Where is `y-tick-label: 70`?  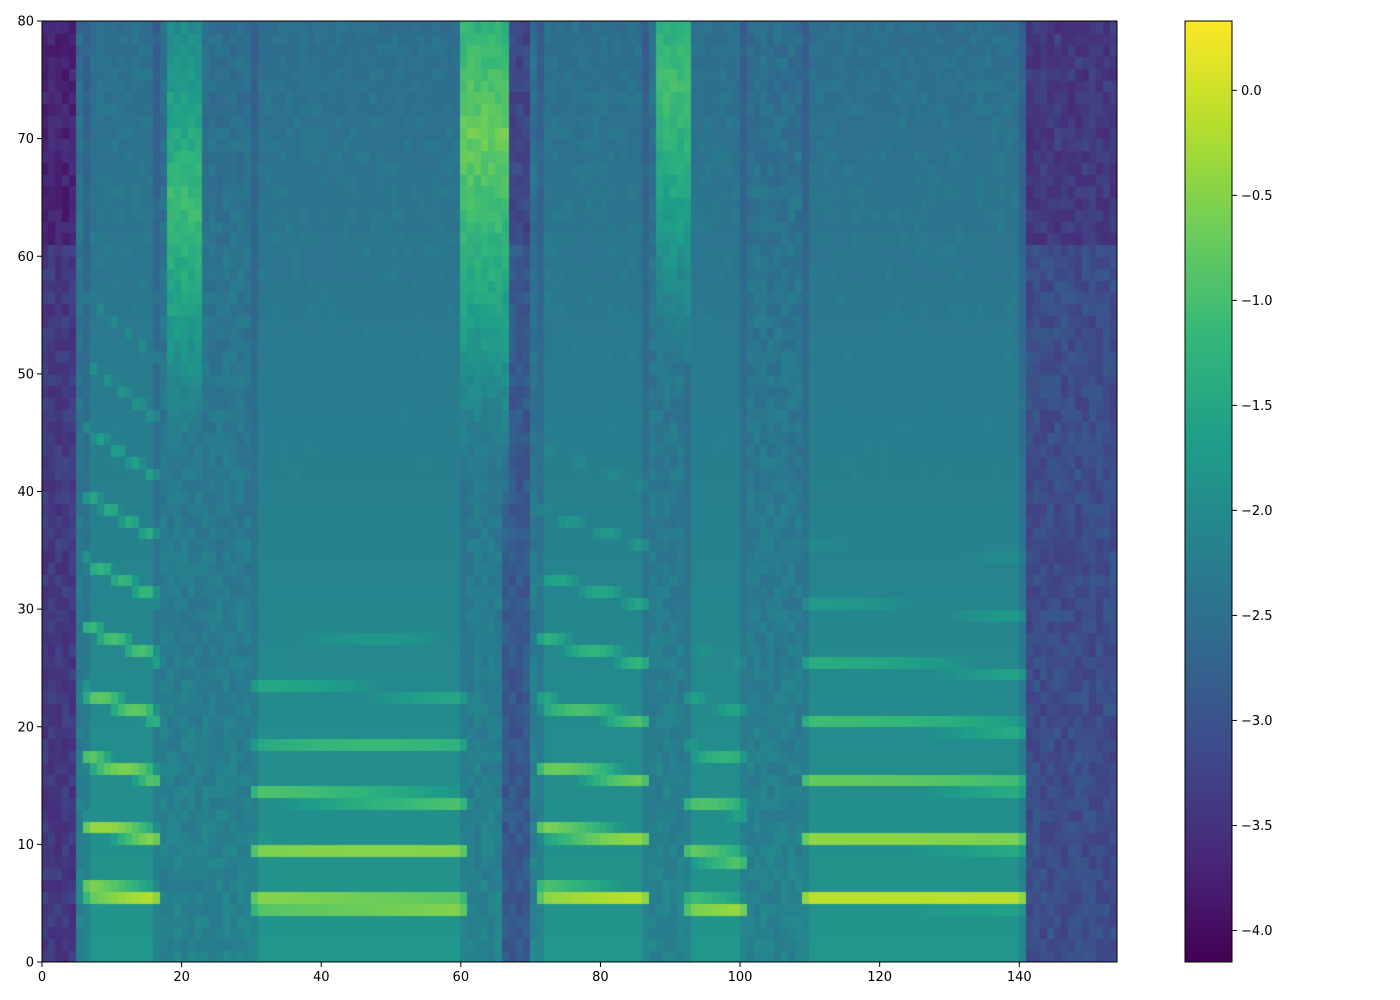 y-tick-label: 70 is located at coordinates (25, 139).